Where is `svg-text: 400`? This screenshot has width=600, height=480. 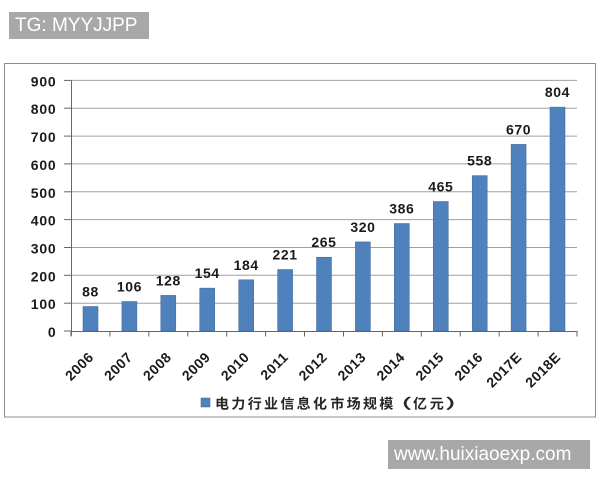 svg-text: 400 is located at coordinates (44, 221).